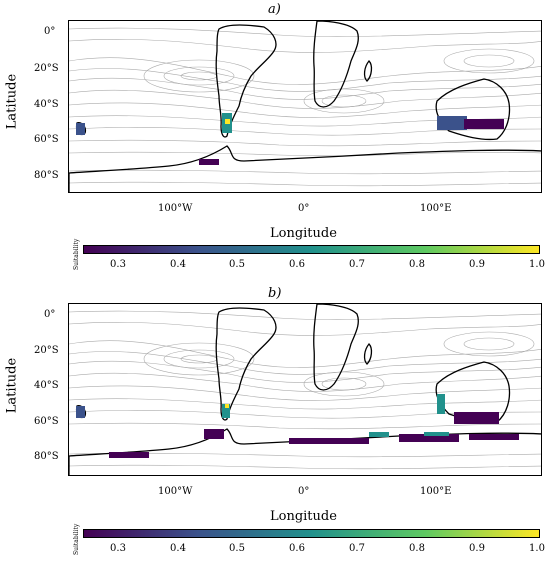 The image size is (550, 563). I want to click on panel-a-xtick-1: 0°, so click(304, 208).